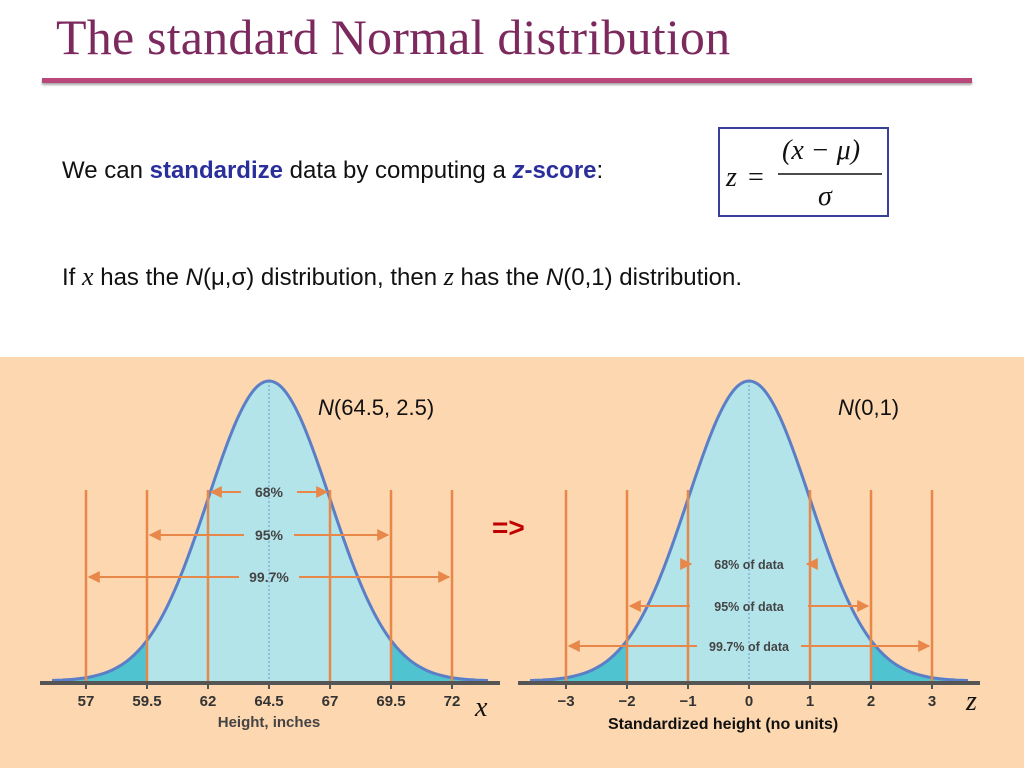 The height and width of the screenshot is (768, 1024). I want to click on formula-numerator: (x − μ), so click(821, 150).